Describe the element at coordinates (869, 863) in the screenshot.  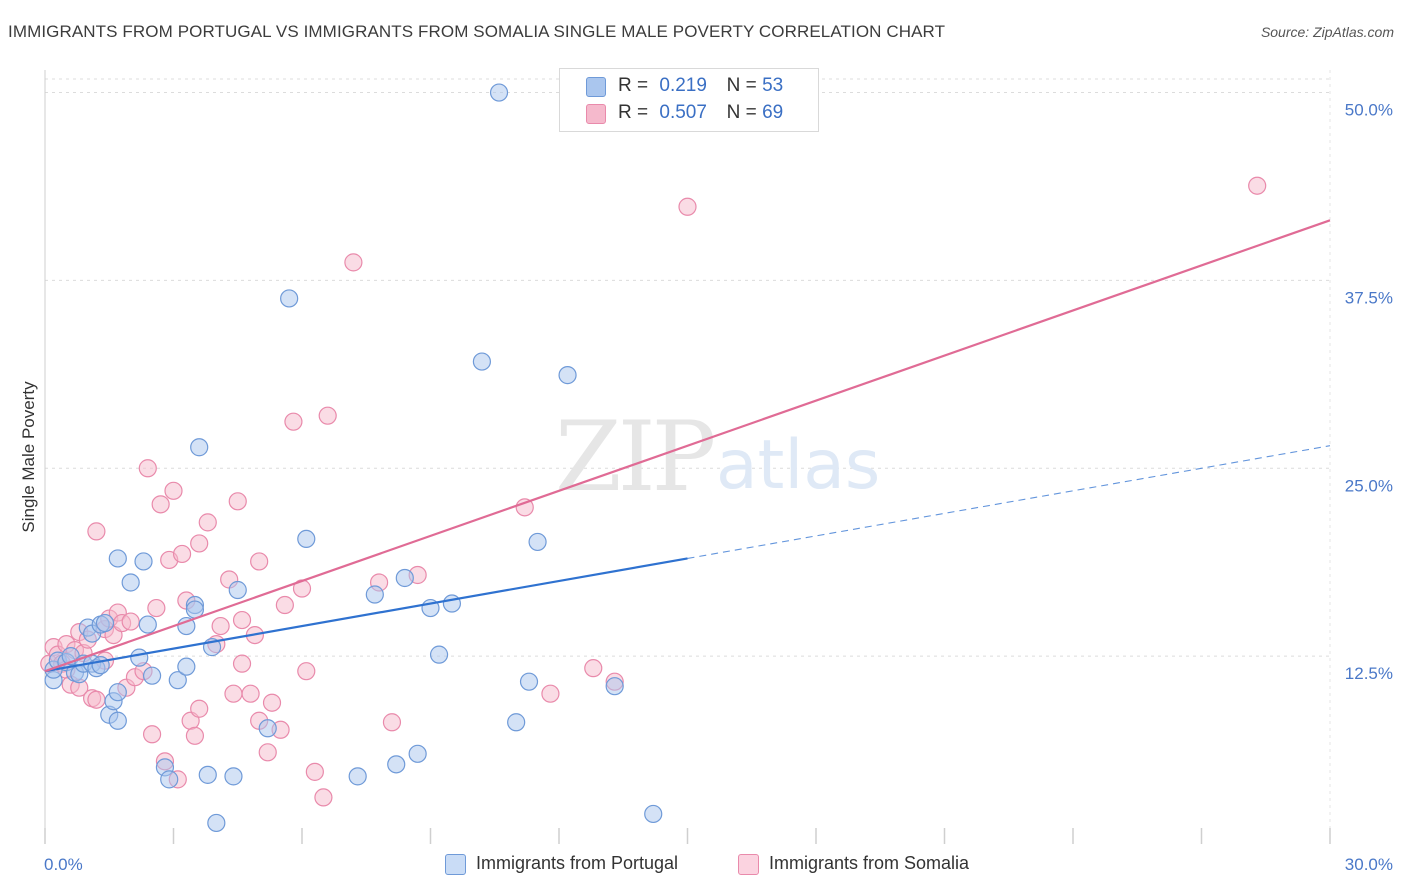
I see `series-label-somalia: Immigrants from Somalia` at that location.